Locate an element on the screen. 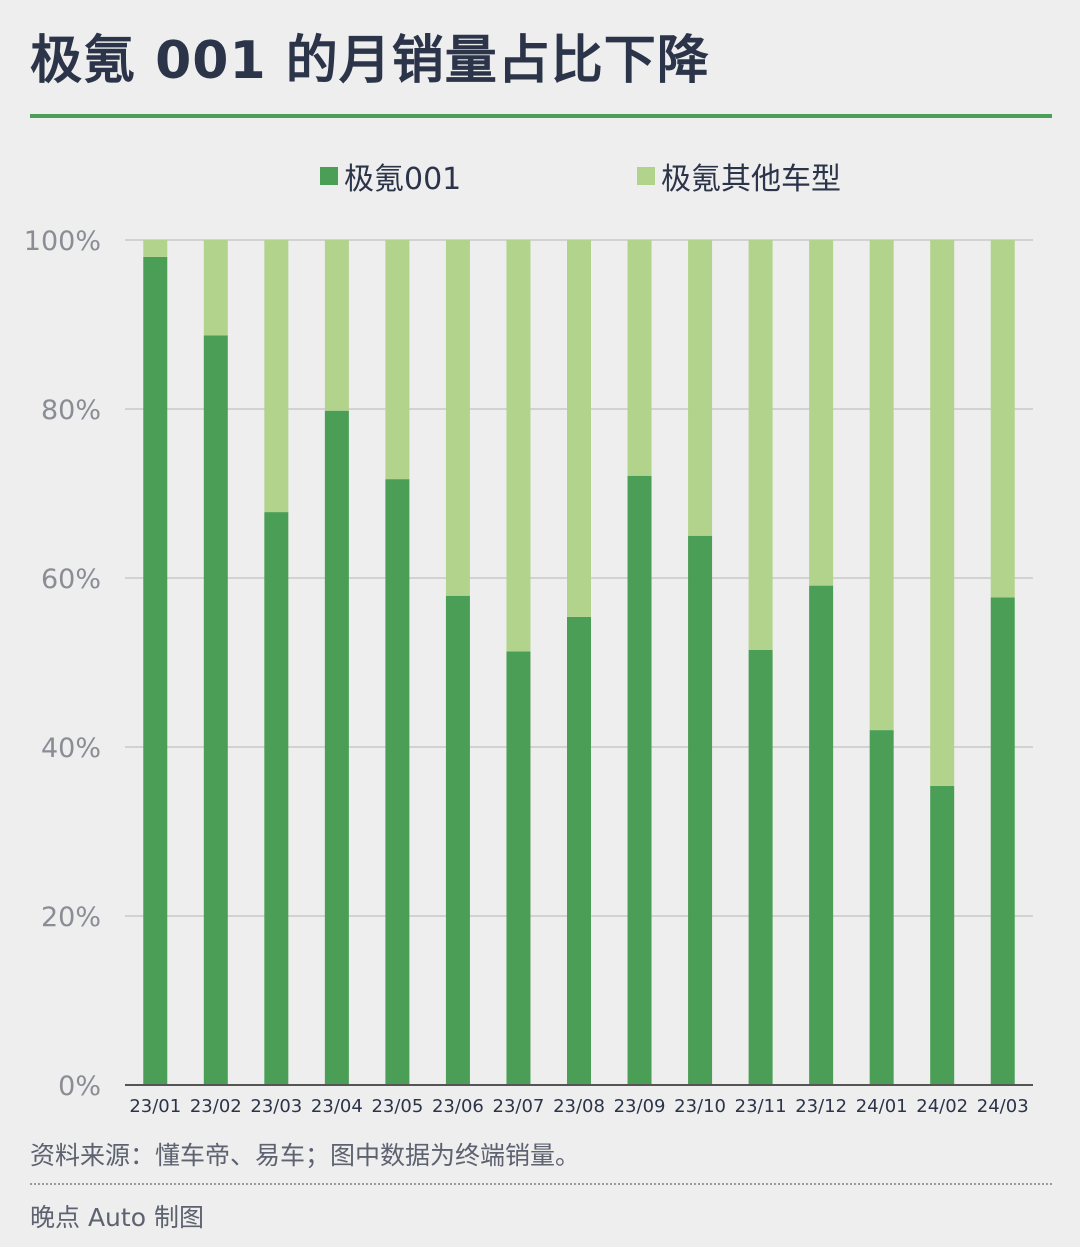 This screenshot has width=1080, height=1247. x-tick-label: 23/07 is located at coordinates (519, 1106).